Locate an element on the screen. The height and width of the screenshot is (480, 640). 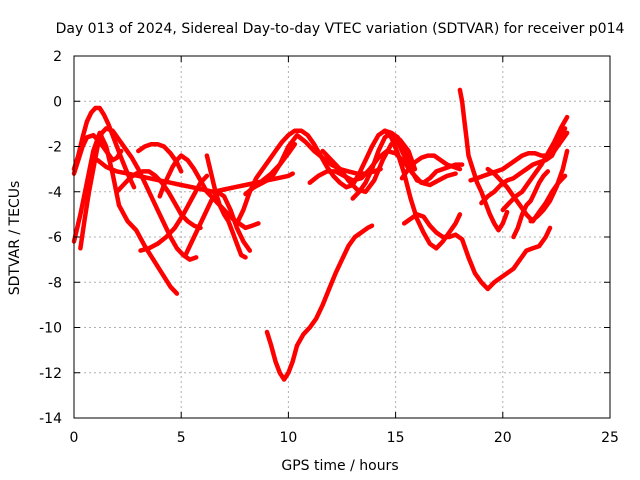
x-tick-label: 15 is located at coordinates (396, 438).